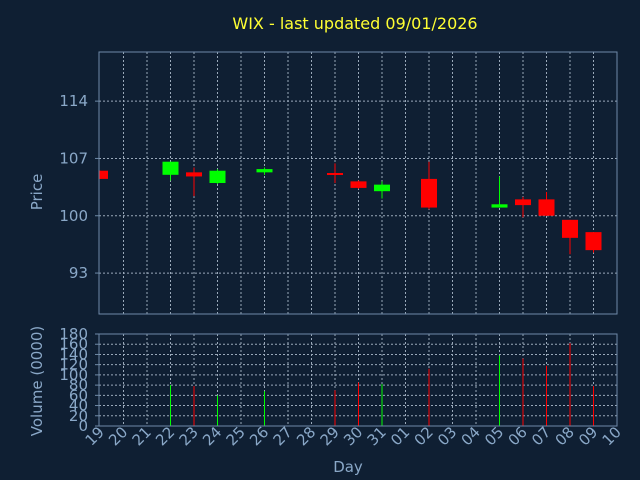  What do you see at coordinates (73, 354) in the screenshot?
I see `volume-y-tick-label: 140` at bounding box center [73, 354].